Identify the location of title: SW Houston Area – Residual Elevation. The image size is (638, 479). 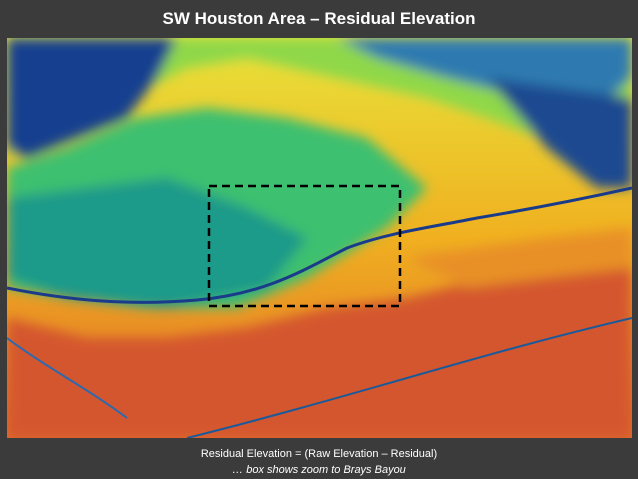
(319, 18).